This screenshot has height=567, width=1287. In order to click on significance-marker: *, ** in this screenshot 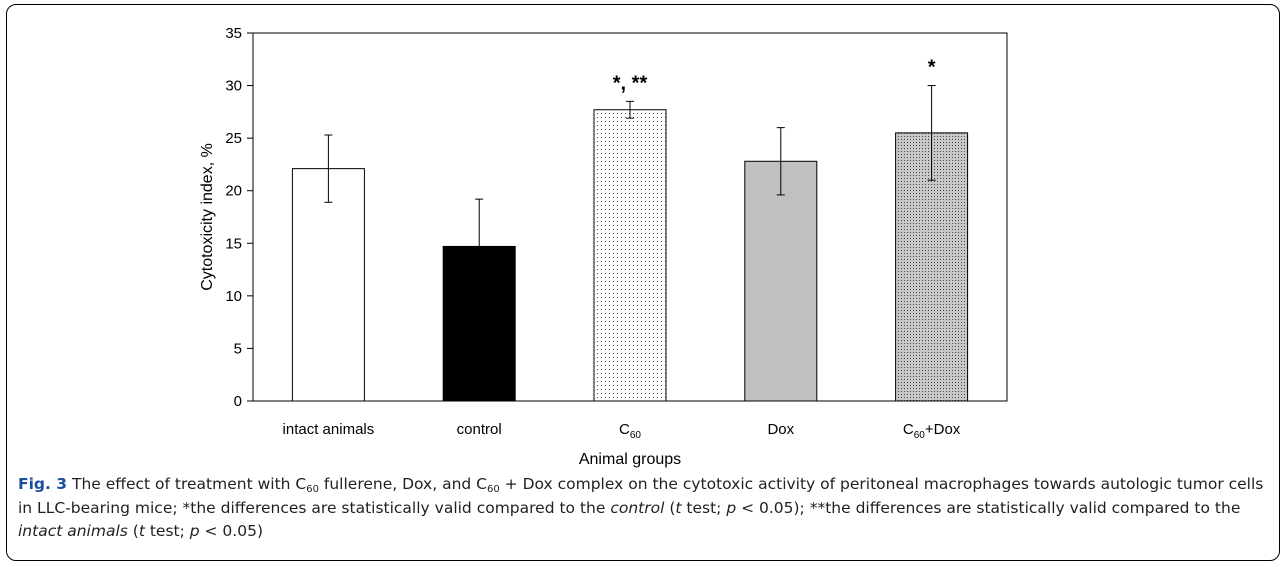, I will do `click(630, 83)`.